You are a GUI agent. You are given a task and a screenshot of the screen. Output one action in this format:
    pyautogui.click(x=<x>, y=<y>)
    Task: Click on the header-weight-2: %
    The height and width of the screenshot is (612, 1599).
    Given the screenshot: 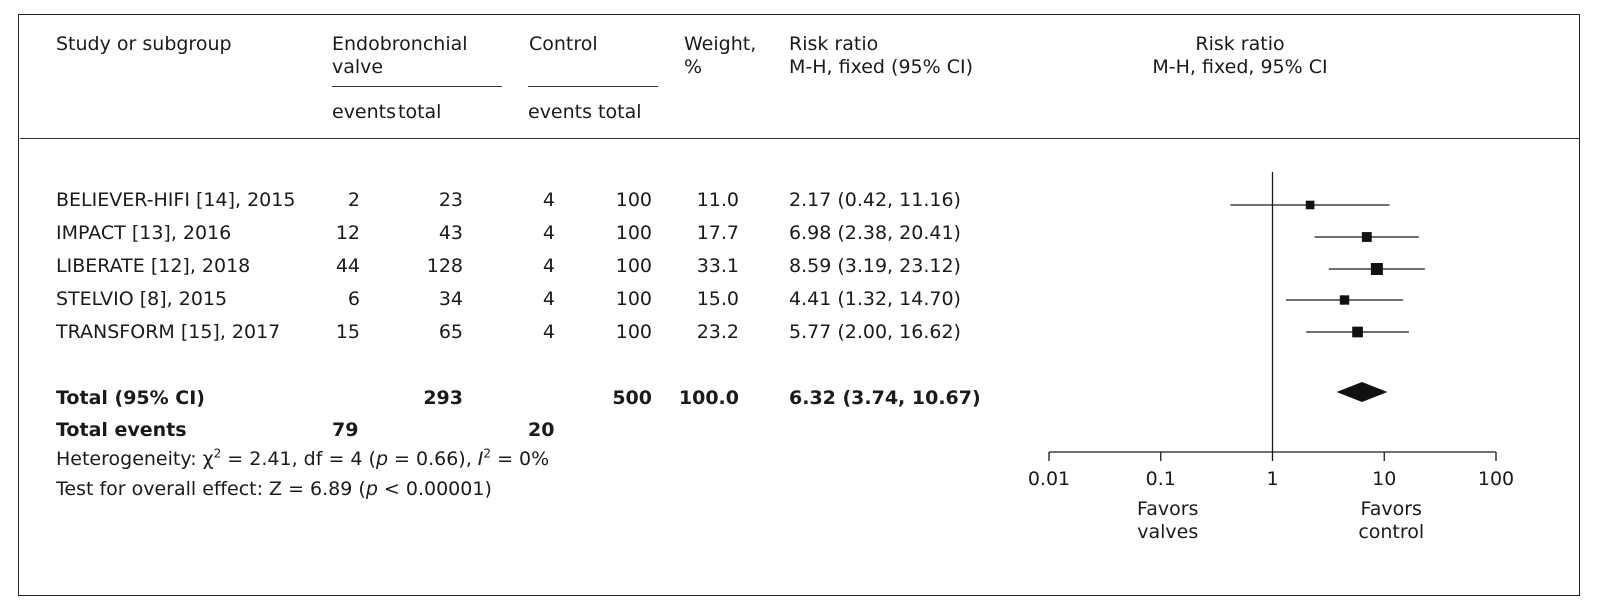 What is the action you would take?
    pyautogui.click(x=693, y=67)
    